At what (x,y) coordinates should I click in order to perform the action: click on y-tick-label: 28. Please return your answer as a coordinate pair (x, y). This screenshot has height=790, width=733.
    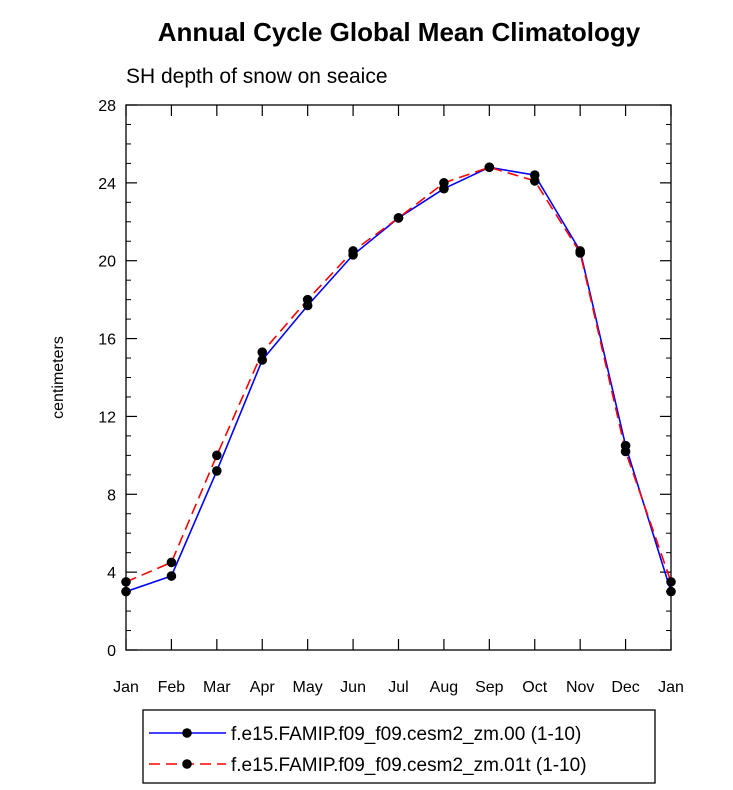
    Looking at the image, I should click on (107, 106).